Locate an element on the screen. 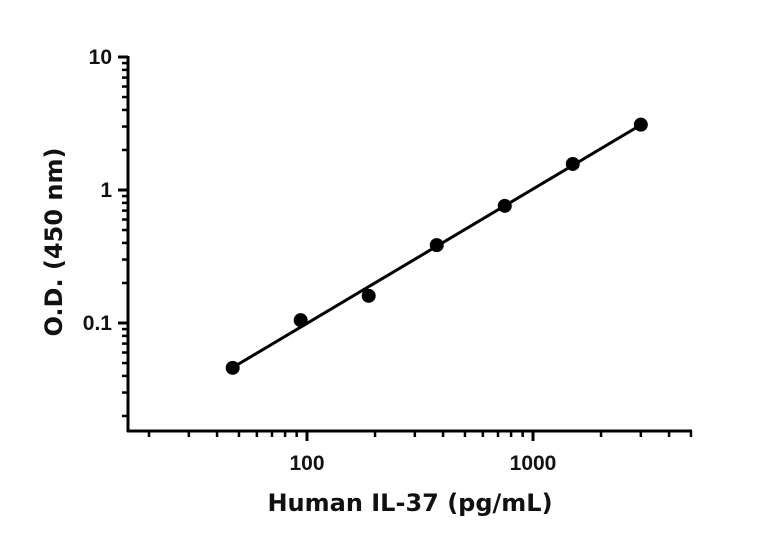 This screenshot has width=768, height=543. x-axis-major-ticks: 100 1000 is located at coordinates (422, 453).